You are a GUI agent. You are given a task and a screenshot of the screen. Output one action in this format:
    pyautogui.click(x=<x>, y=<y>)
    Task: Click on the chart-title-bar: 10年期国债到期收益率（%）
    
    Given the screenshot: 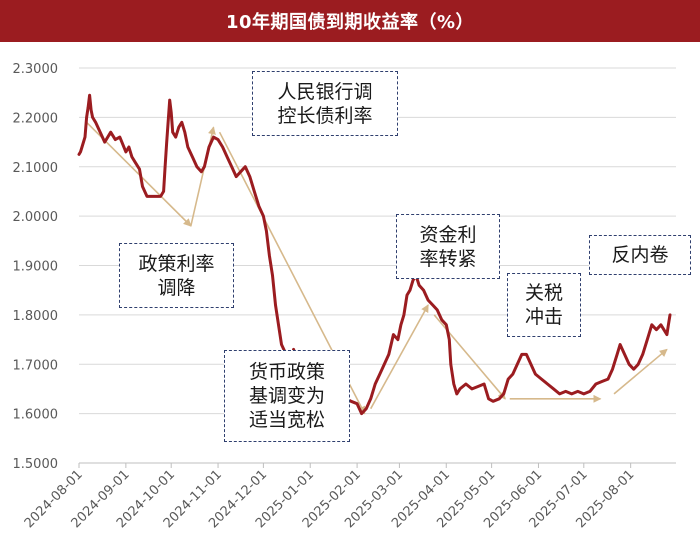 What is the action you would take?
    pyautogui.click(x=350, y=21)
    